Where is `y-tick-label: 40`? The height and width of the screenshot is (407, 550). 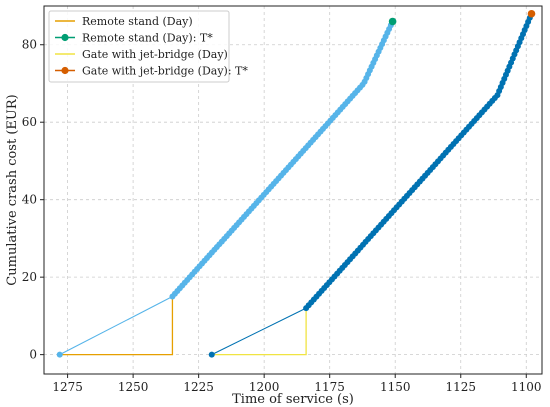
y-tick-label: 40 is located at coordinates (29, 200).